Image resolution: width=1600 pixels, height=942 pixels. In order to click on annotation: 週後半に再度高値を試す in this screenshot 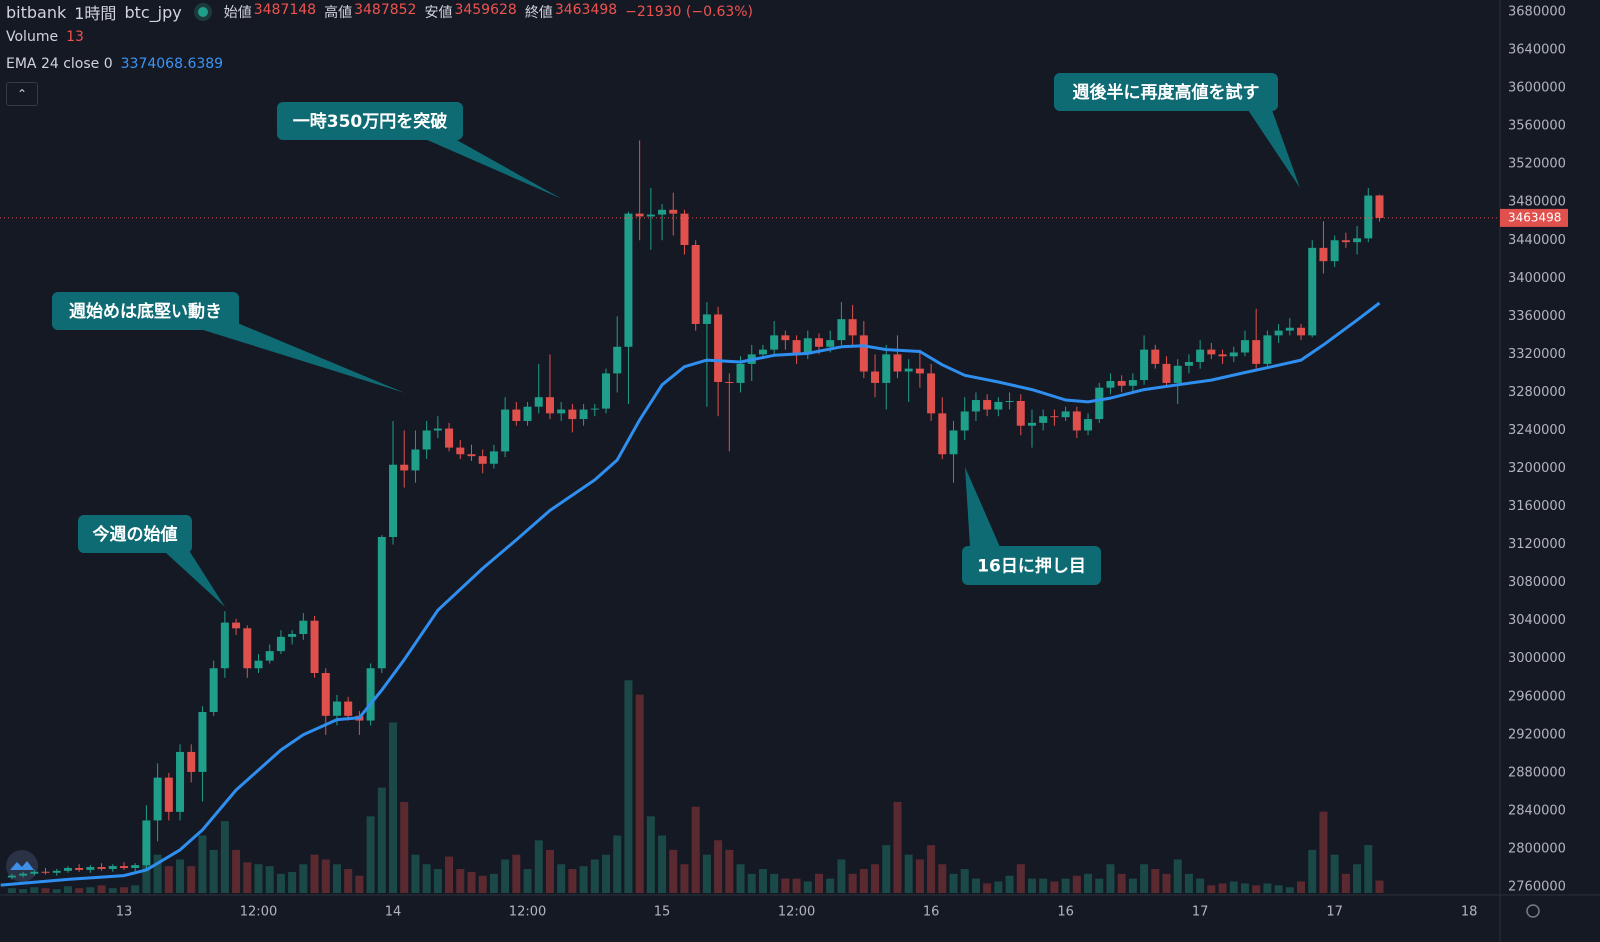, I will do `click(1177, 130)`.